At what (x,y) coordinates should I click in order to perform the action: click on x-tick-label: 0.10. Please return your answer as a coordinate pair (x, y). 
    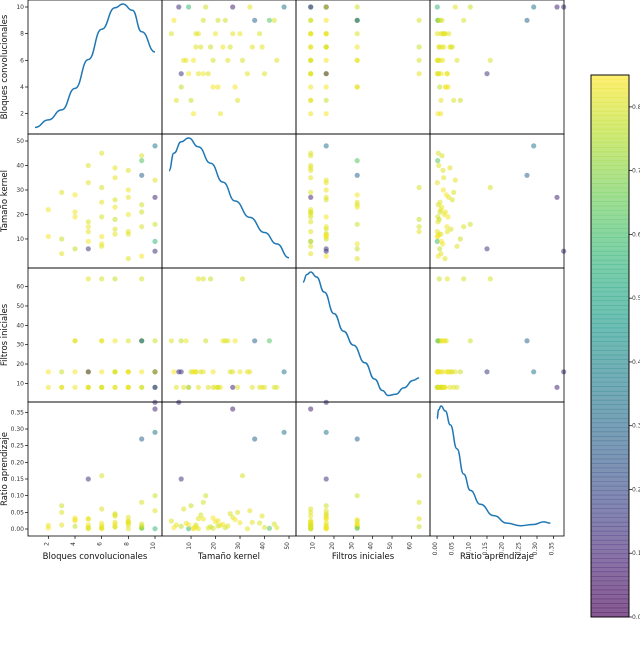
    Looking at the image, I should click on (468, 549).